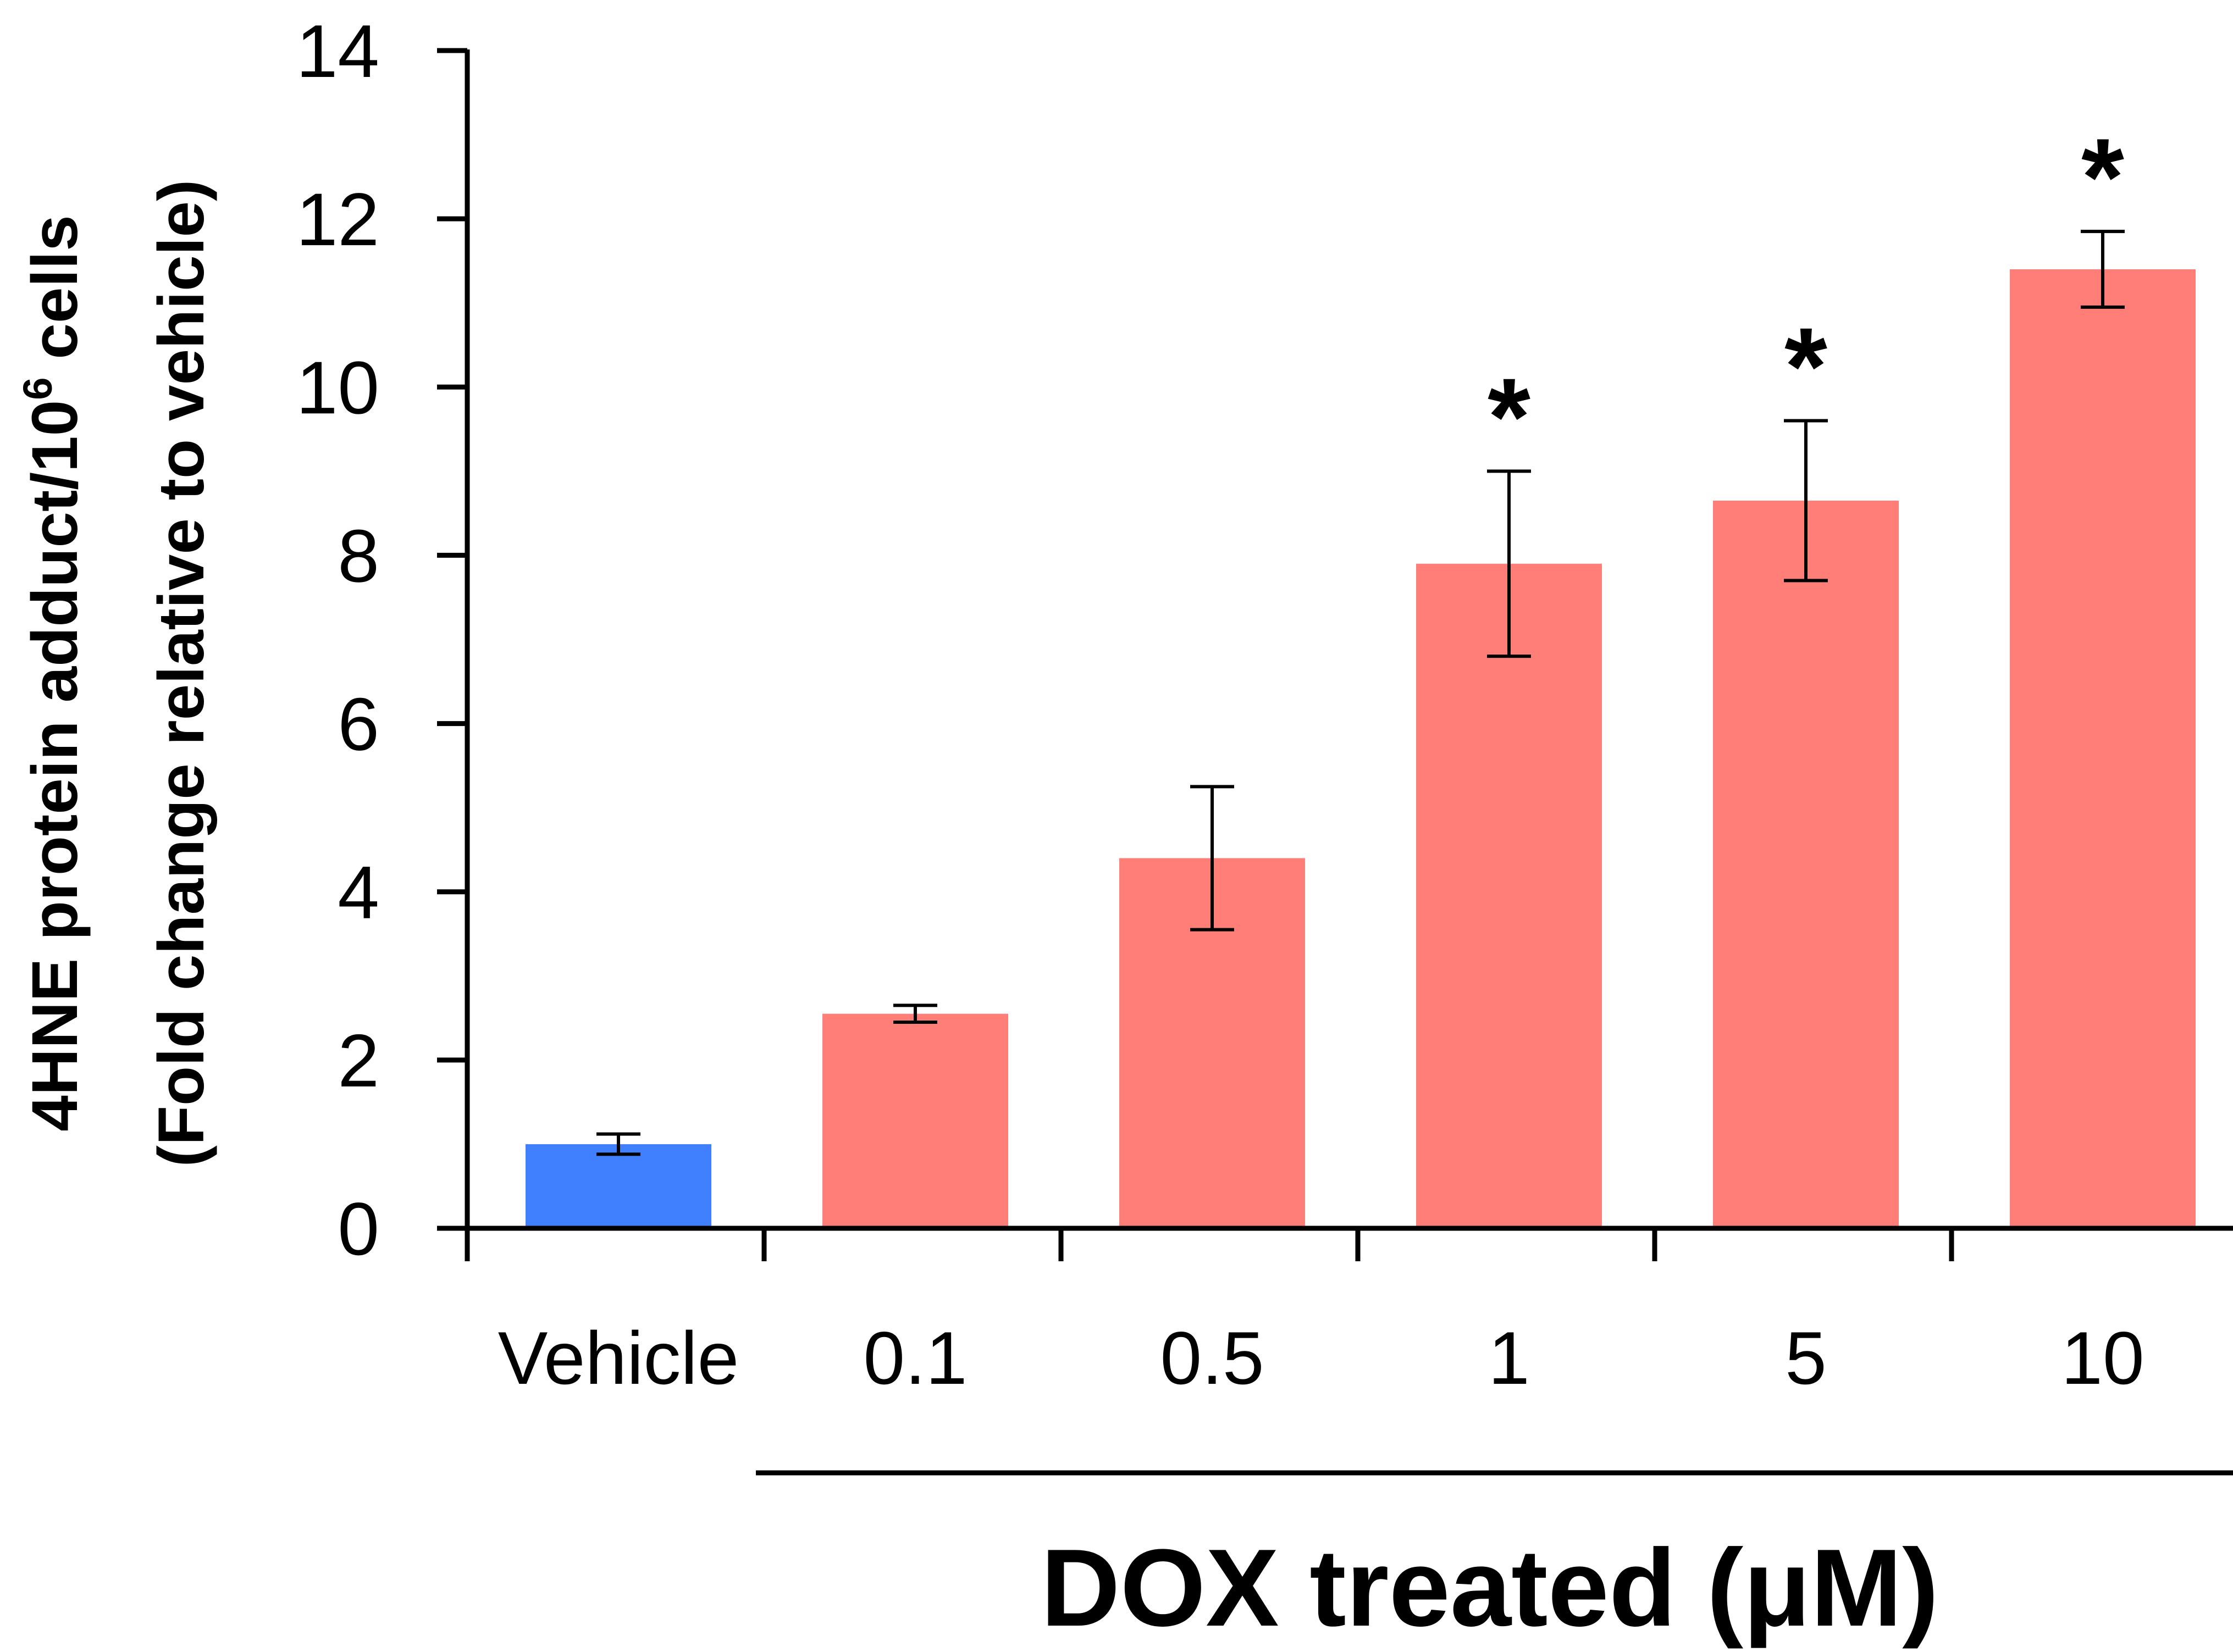  What do you see at coordinates (1321, 1358) in the screenshot?
I see `category-labels: Vehicle 0.1 0.5 1 5 10` at bounding box center [1321, 1358].